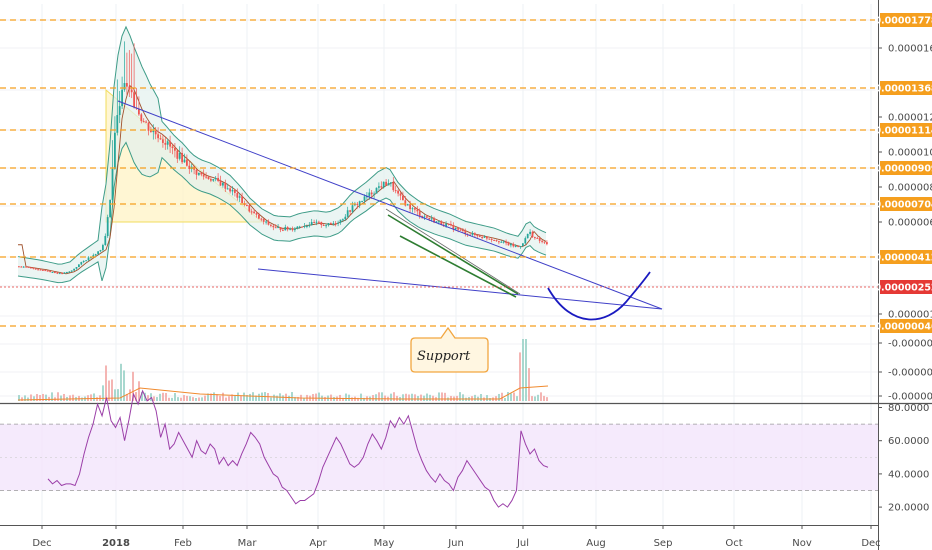 Image resolution: width=932 pixels, height=550 pixels. Describe the element at coordinates (663, 543) in the screenshot. I see `x-tick-label: Sep` at that location.